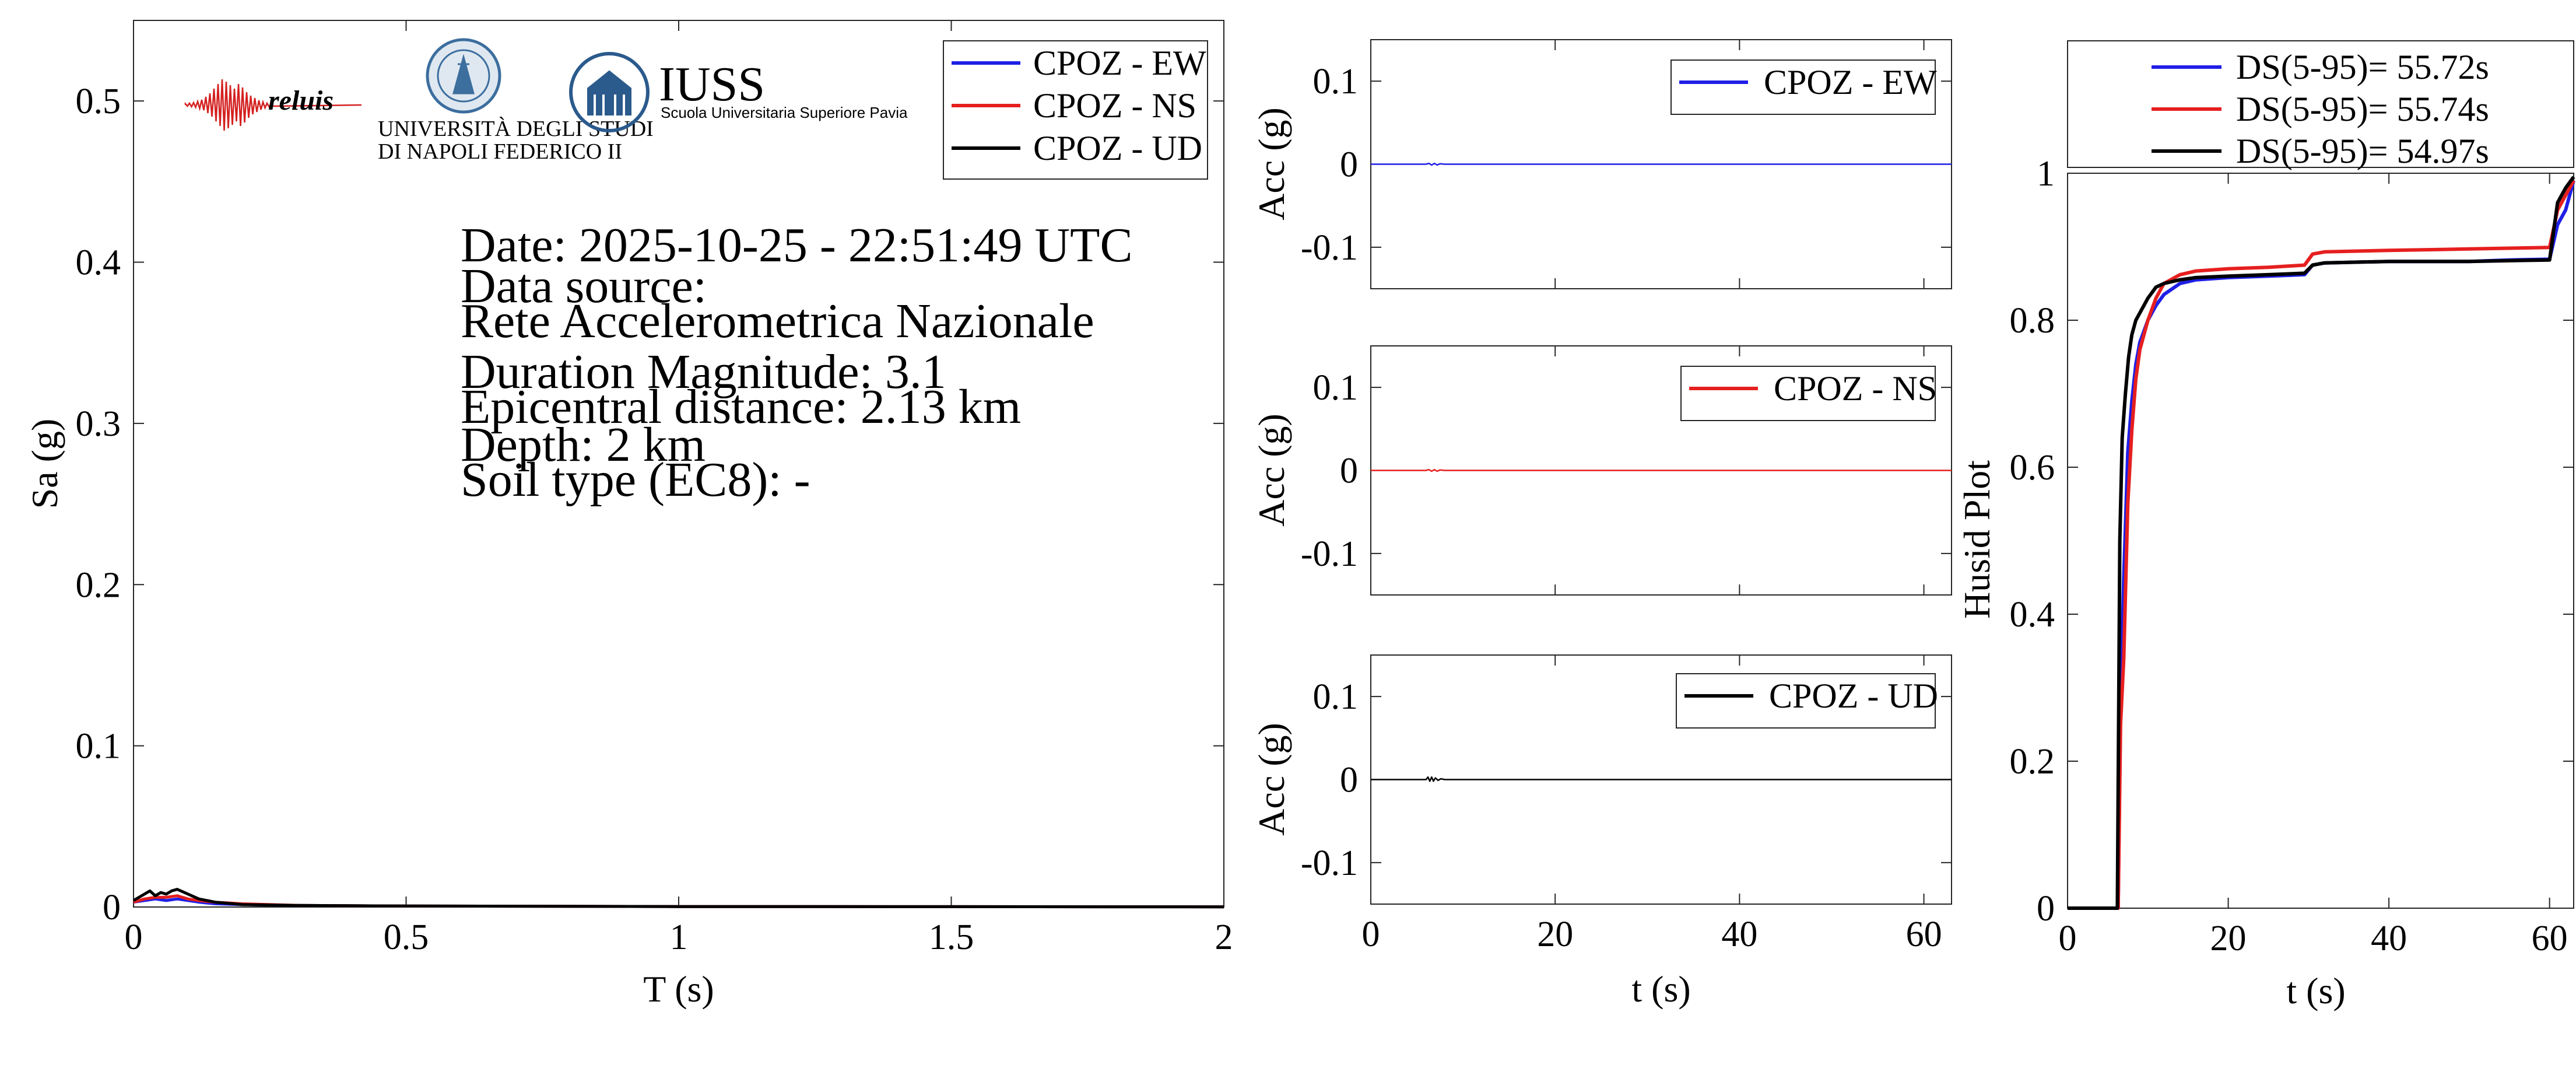 This screenshot has width=2576, height=1082. I want to click on husid-series-ds-5-95-55-74s, so click(2321, 545).